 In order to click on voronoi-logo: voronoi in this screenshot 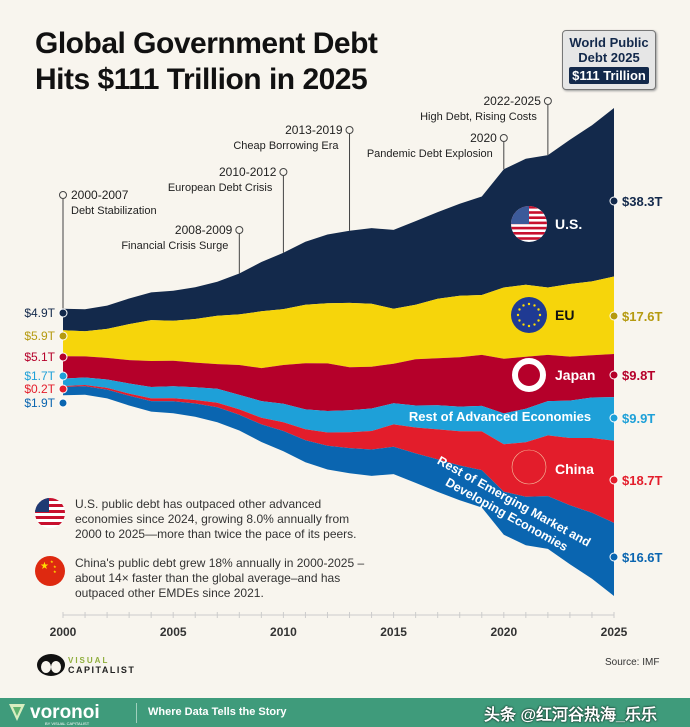, I will do `click(65, 712)`.